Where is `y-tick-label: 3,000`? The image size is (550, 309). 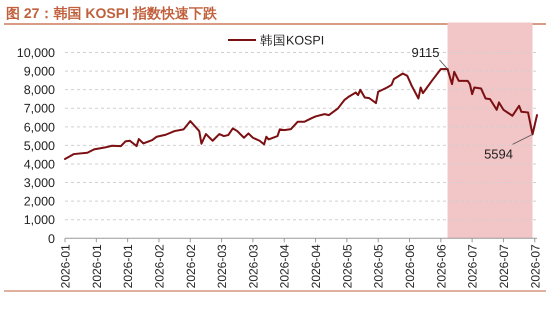 y-tick-label: 3,000 is located at coordinates (40, 183).